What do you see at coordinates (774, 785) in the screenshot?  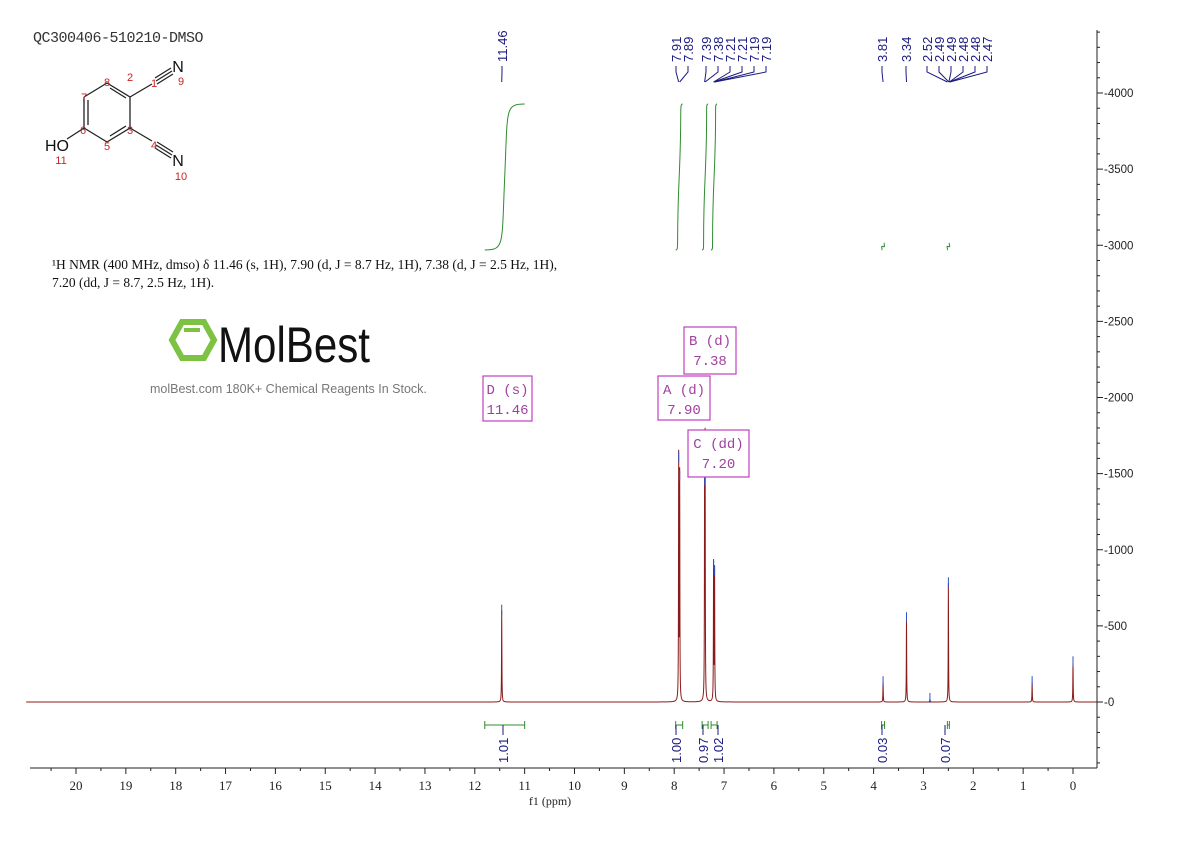 I see `x-tick-label: 6` at bounding box center [774, 785].